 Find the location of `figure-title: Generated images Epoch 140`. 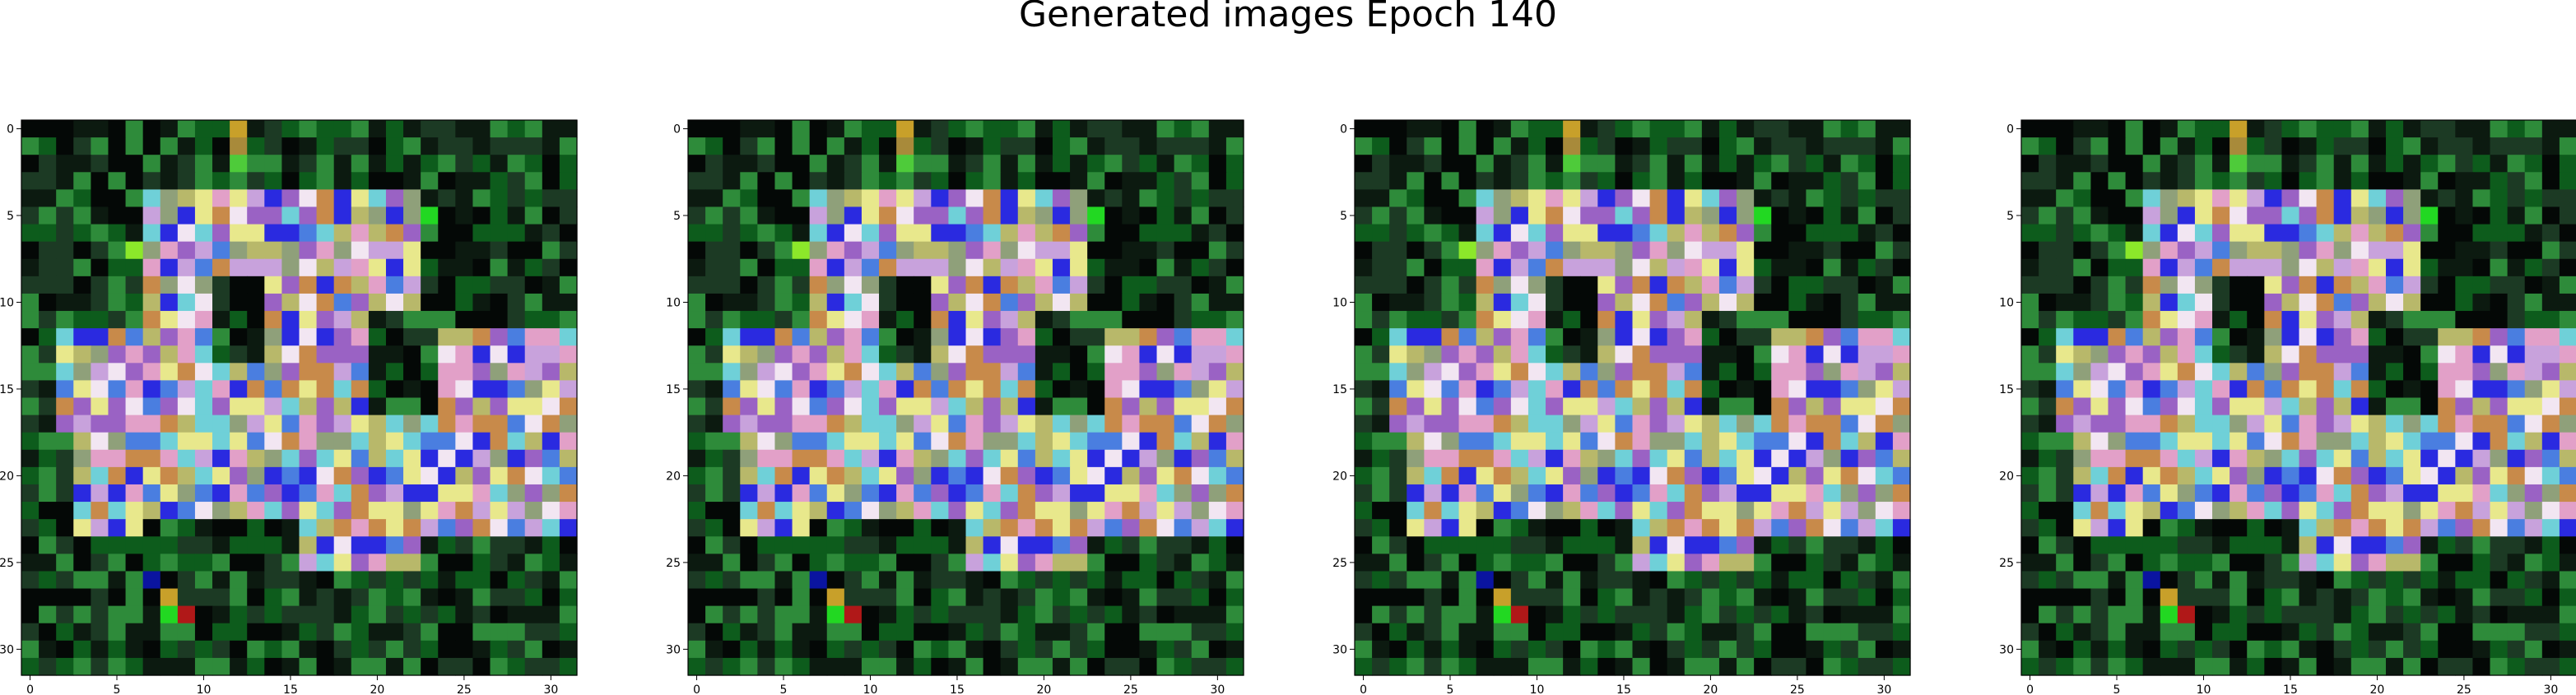

figure-title: Generated images Epoch 140 is located at coordinates (1288, 17).